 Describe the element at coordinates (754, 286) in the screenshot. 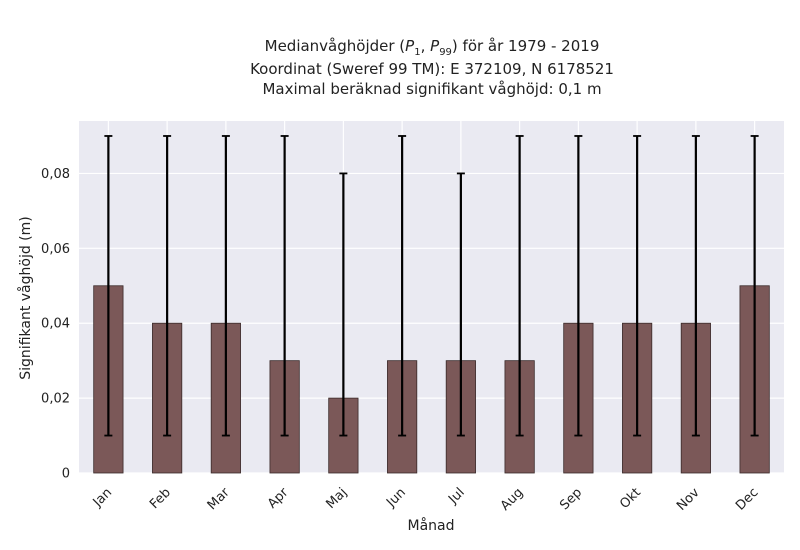

I see `error-bar-dec` at that location.